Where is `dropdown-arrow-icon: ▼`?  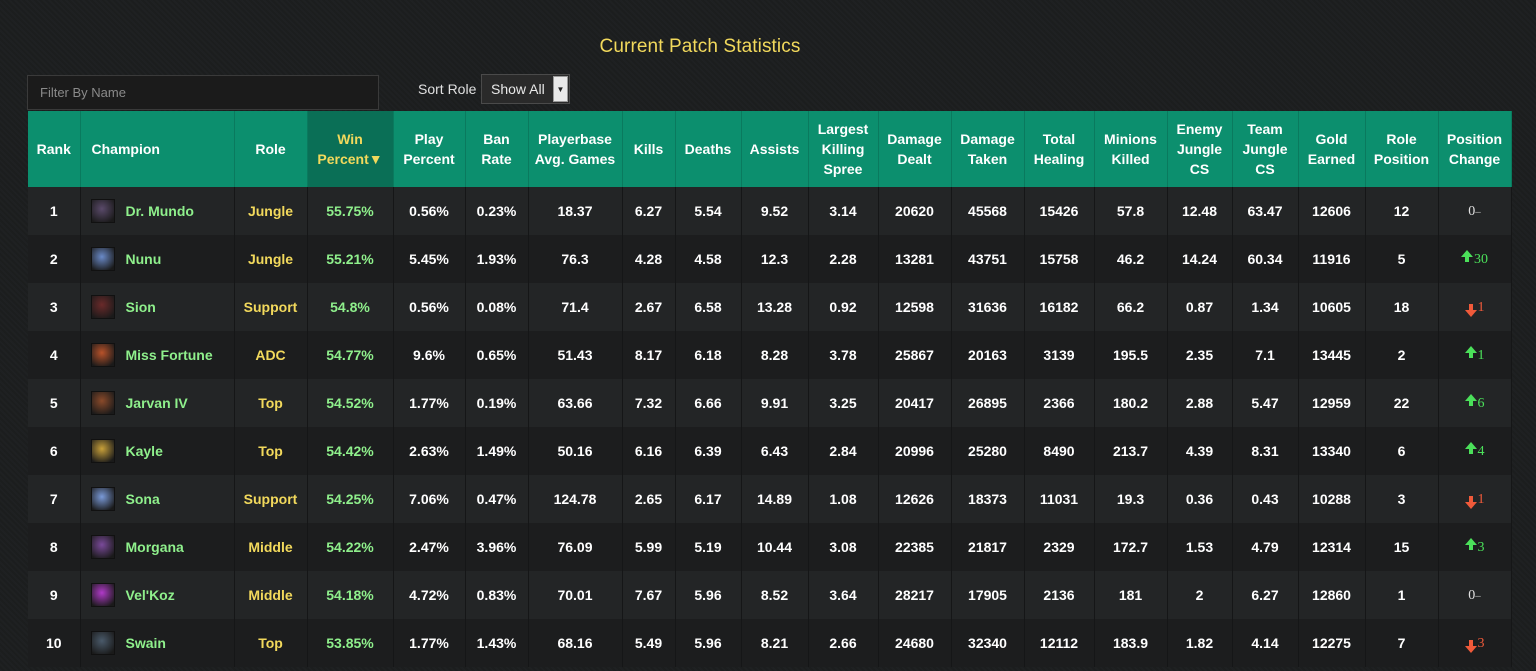
dropdown-arrow-icon: ▼ is located at coordinates (560, 89).